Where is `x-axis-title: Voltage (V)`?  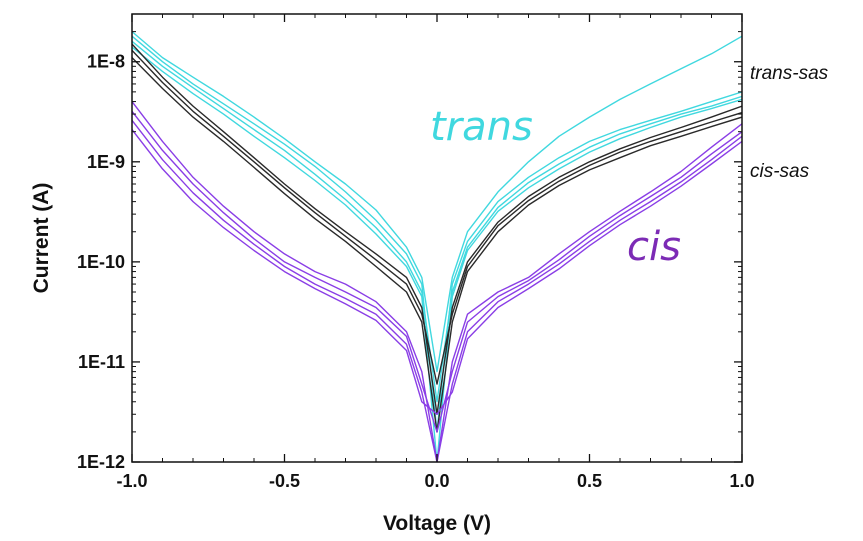 x-axis-title: Voltage (V) is located at coordinates (437, 523).